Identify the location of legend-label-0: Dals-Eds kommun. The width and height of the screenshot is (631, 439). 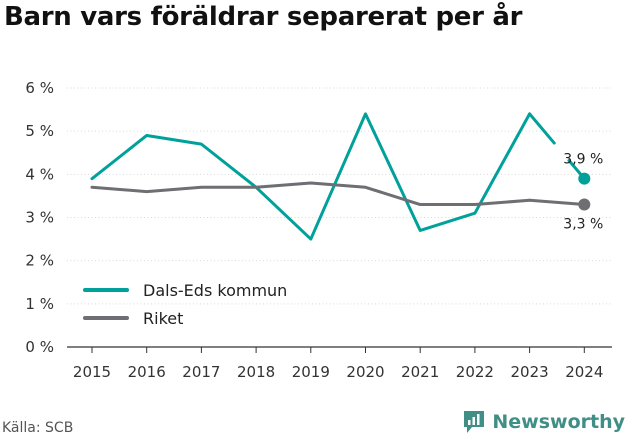
(215, 290).